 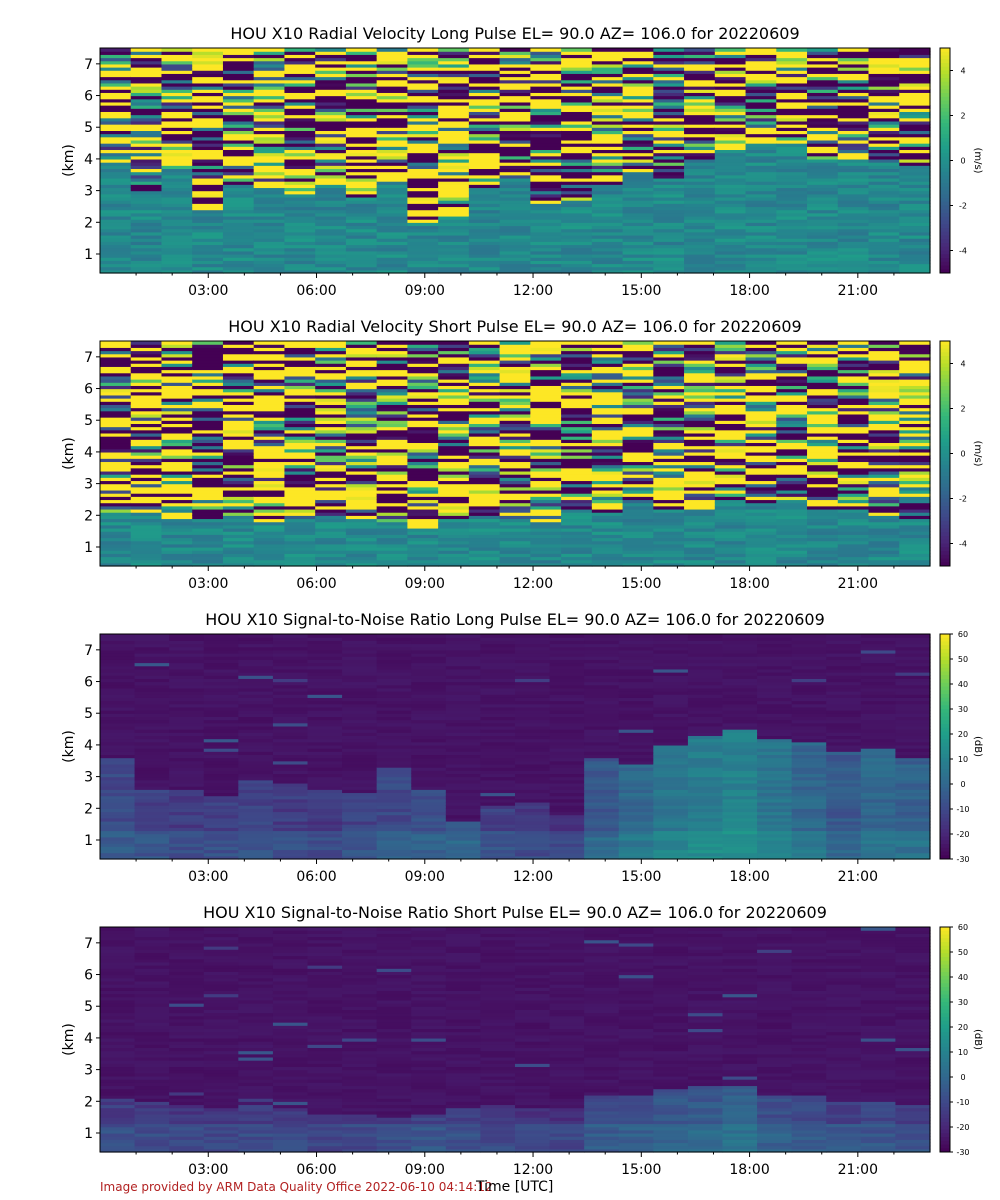 I want to click on x-tick-label: 03:00, so click(x=208, y=291).